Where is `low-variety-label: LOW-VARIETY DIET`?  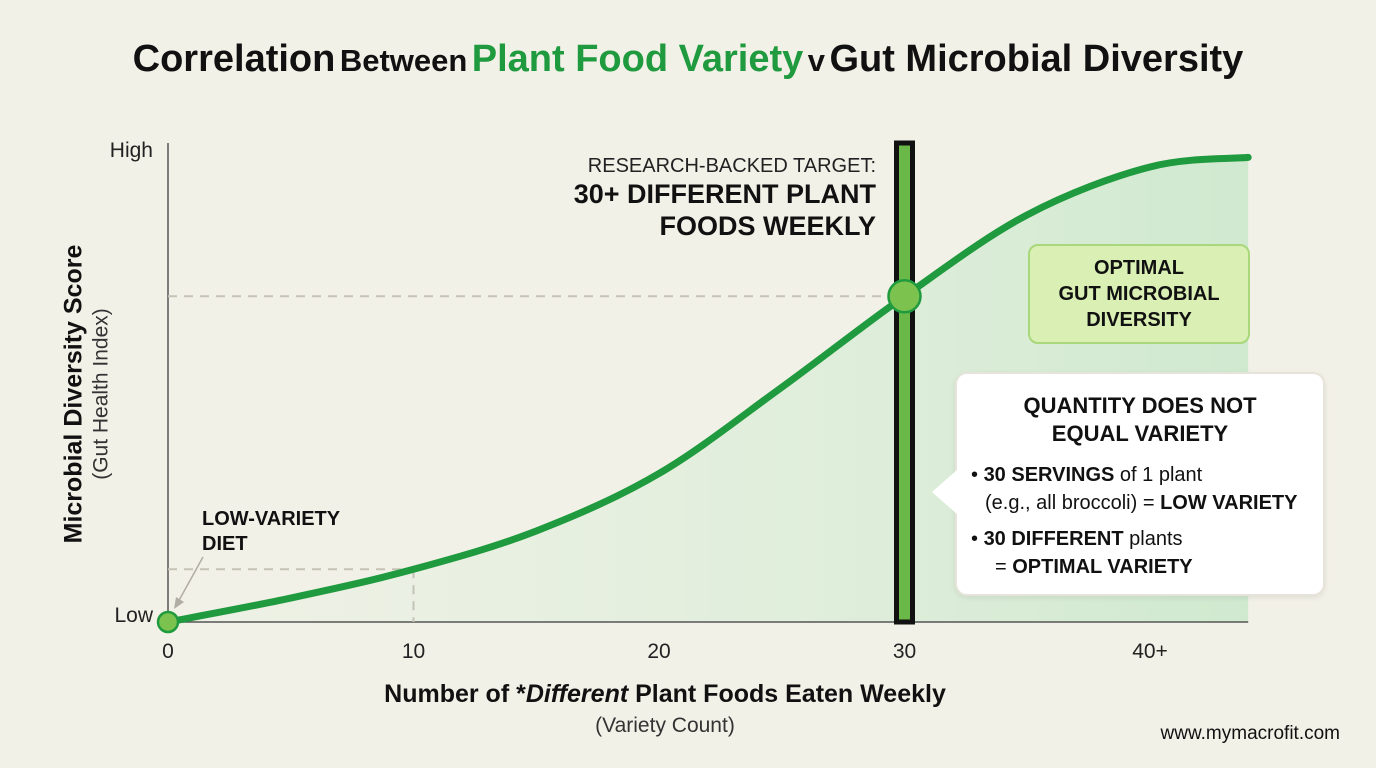
low-variety-label: LOW-VARIETY DIET is located at coordinates (271, 532).